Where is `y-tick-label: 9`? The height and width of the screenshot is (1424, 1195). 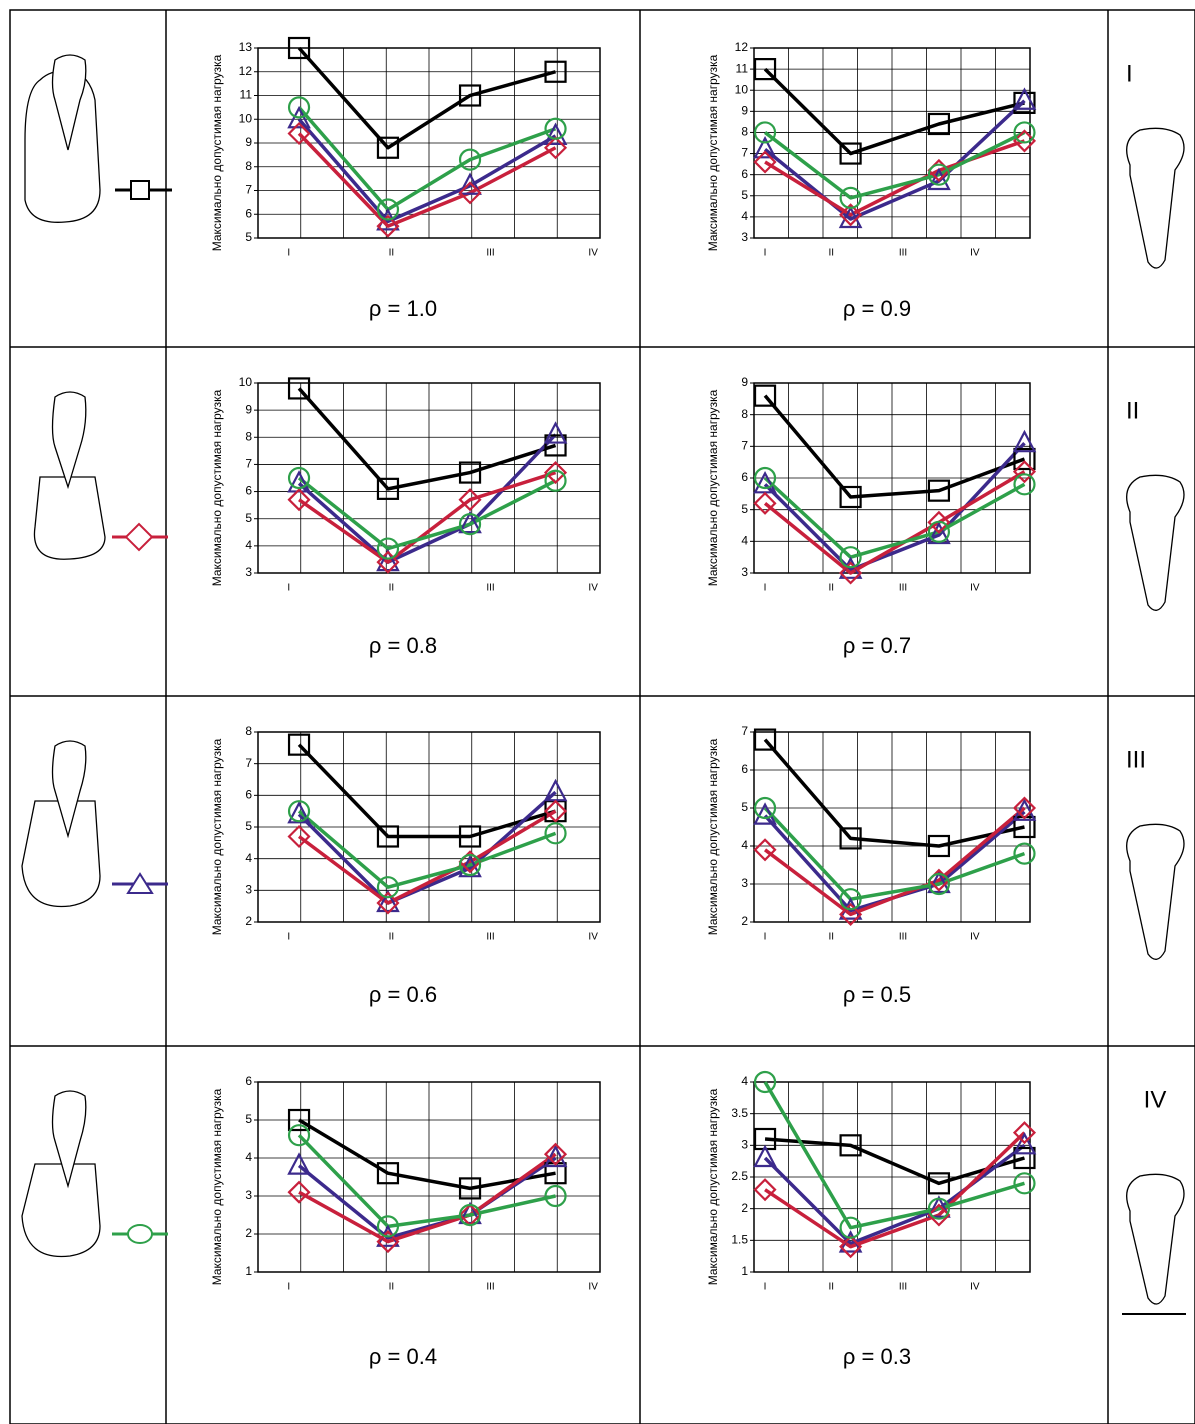
y-tick-label: 9 is located at coordinates (744, 111).